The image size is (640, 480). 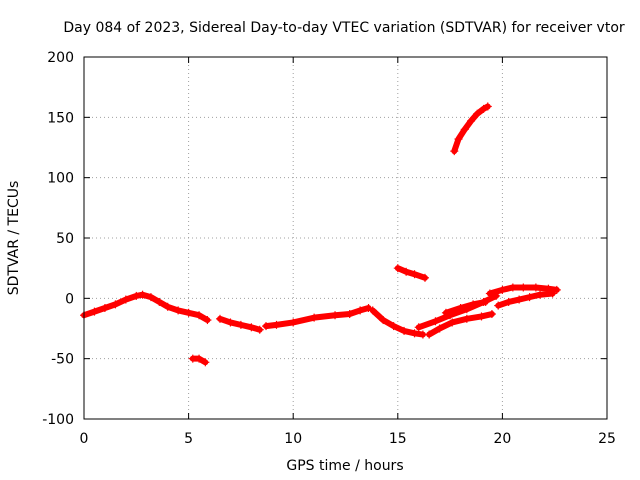 What do you see at coordinates (60, 58) in the screenshot?
I see `y-tick-label: 200` at bounding box center [60, 58].